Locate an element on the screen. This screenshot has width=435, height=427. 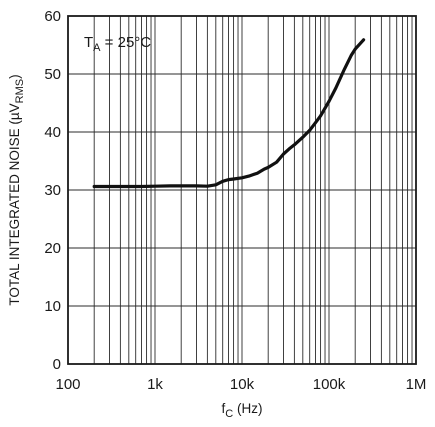
y-tick-label: 0 is located at coordinates (57, 364).